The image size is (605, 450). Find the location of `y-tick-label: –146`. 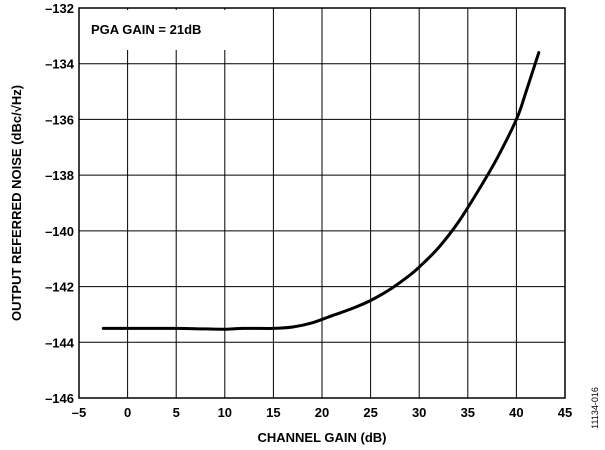

y-tick-label: –146 is located at coordinates (59, 398).